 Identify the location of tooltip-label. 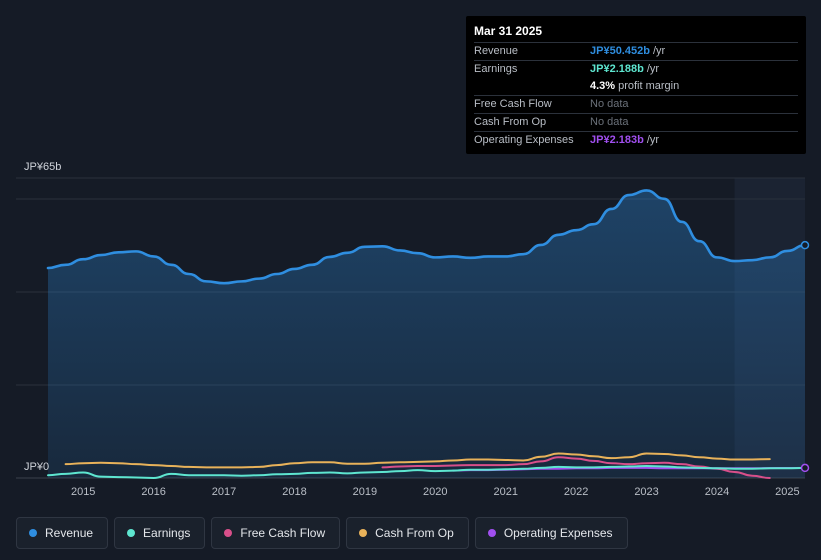
(532, 86).